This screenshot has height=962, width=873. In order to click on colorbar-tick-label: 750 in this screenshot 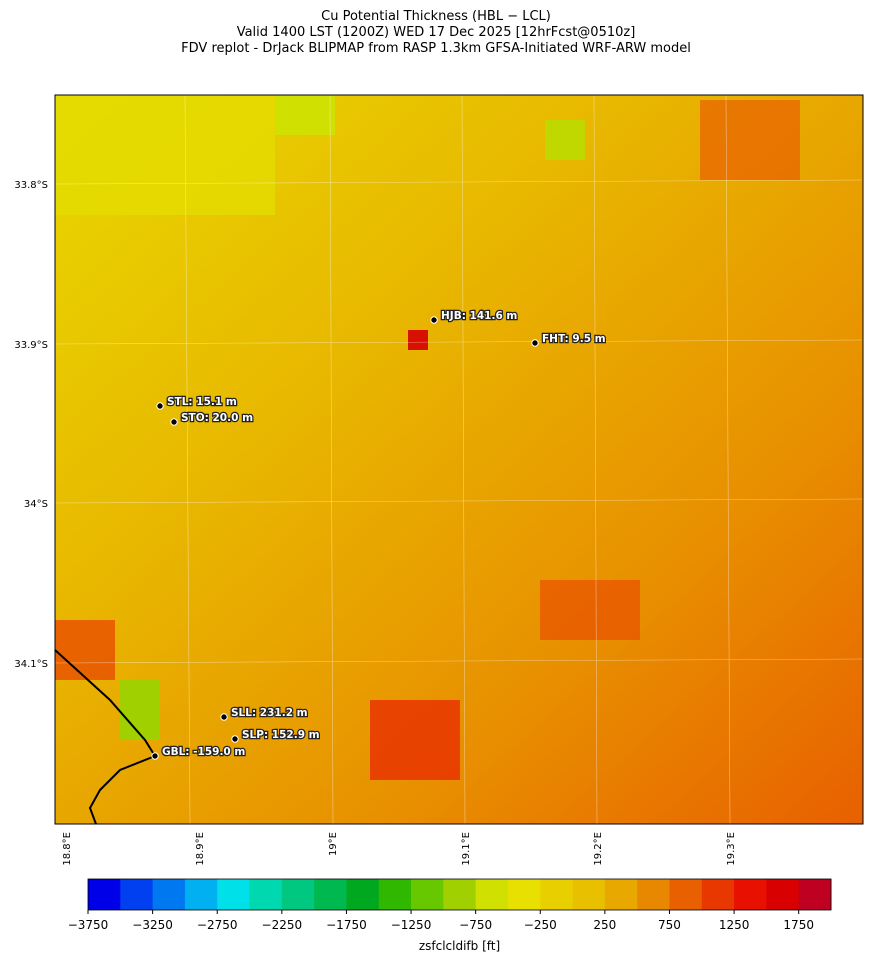, I will do `click(669, 925)`.